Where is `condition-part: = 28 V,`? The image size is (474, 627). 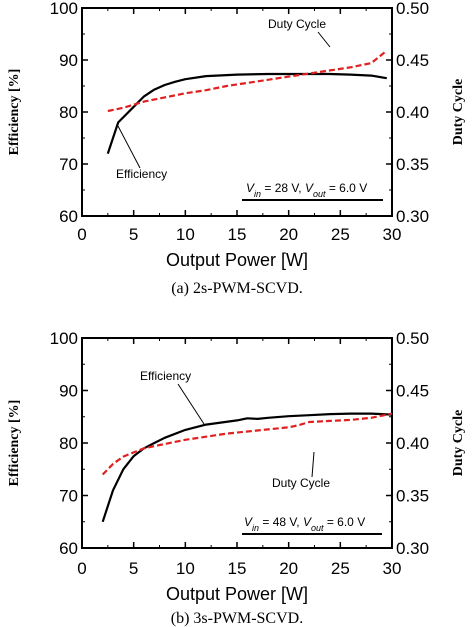
condition-part: = 28 V, is located at coordinates (283, 188).